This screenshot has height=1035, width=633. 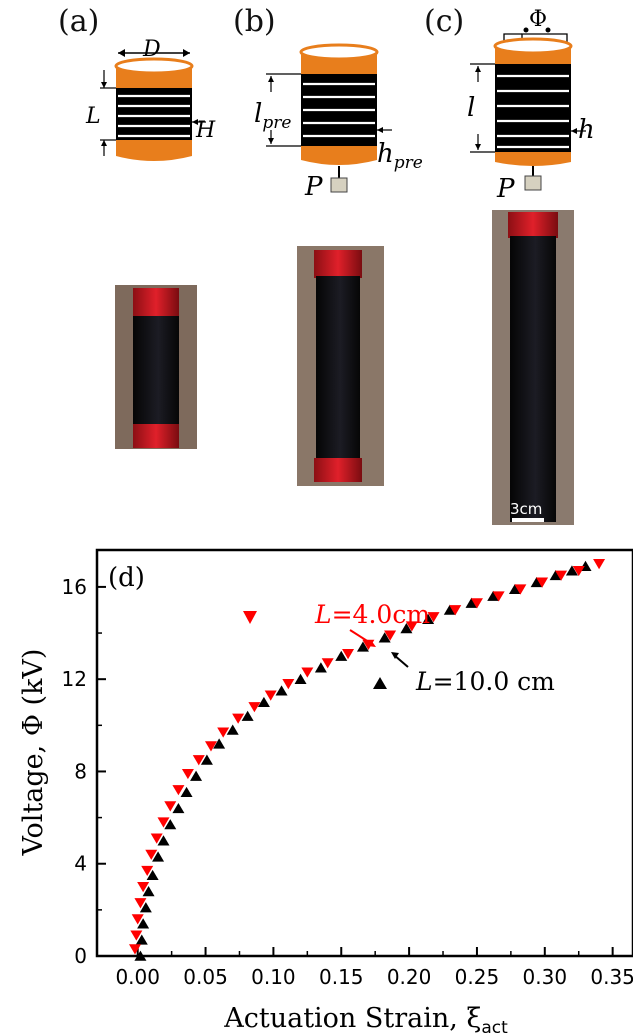 What do you see at coordinates (74, 679) in the screenshot?
I see `y-tick-label: 12` at bounding box center [74, 679].